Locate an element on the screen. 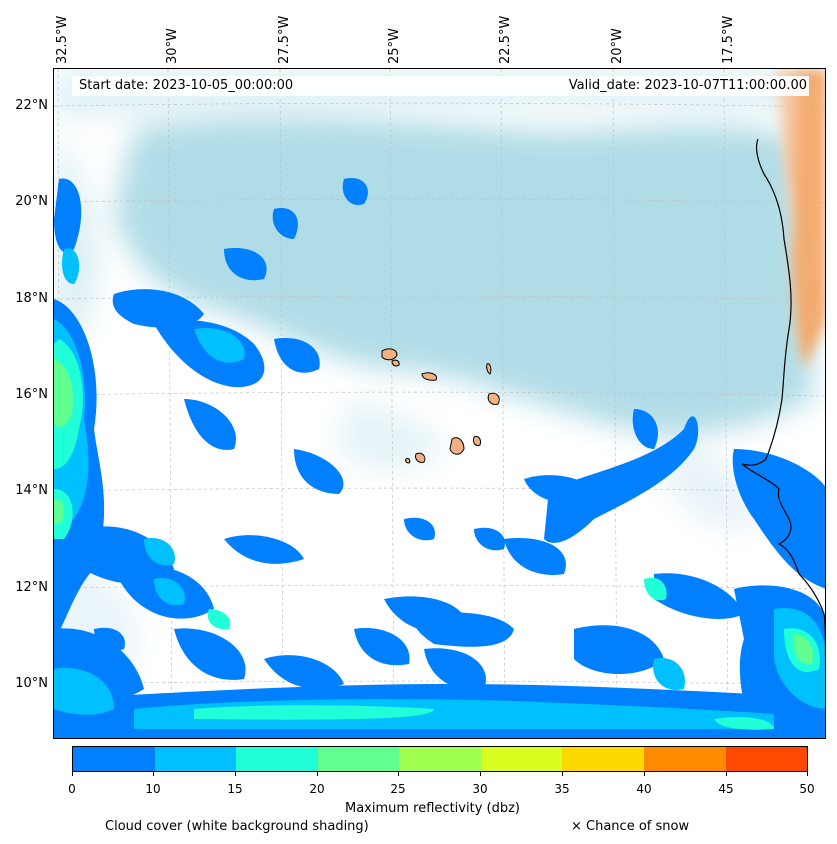 The image size is (837, 844). lat-tick-label: 20°N is located at coordinates (31, 201).